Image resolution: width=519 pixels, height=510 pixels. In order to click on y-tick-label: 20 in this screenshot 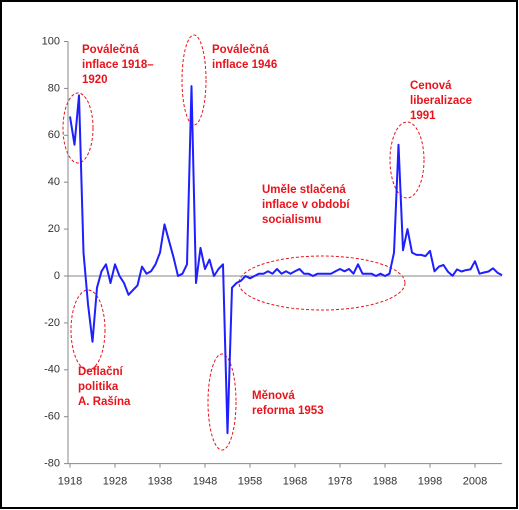, I will do `click(54, 229)`.